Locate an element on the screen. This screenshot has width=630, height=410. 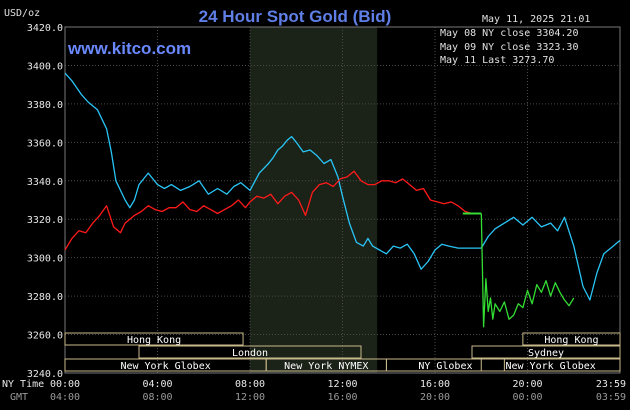
x-tick-label-ny: 12:00 is located at coordinates (342, 384).